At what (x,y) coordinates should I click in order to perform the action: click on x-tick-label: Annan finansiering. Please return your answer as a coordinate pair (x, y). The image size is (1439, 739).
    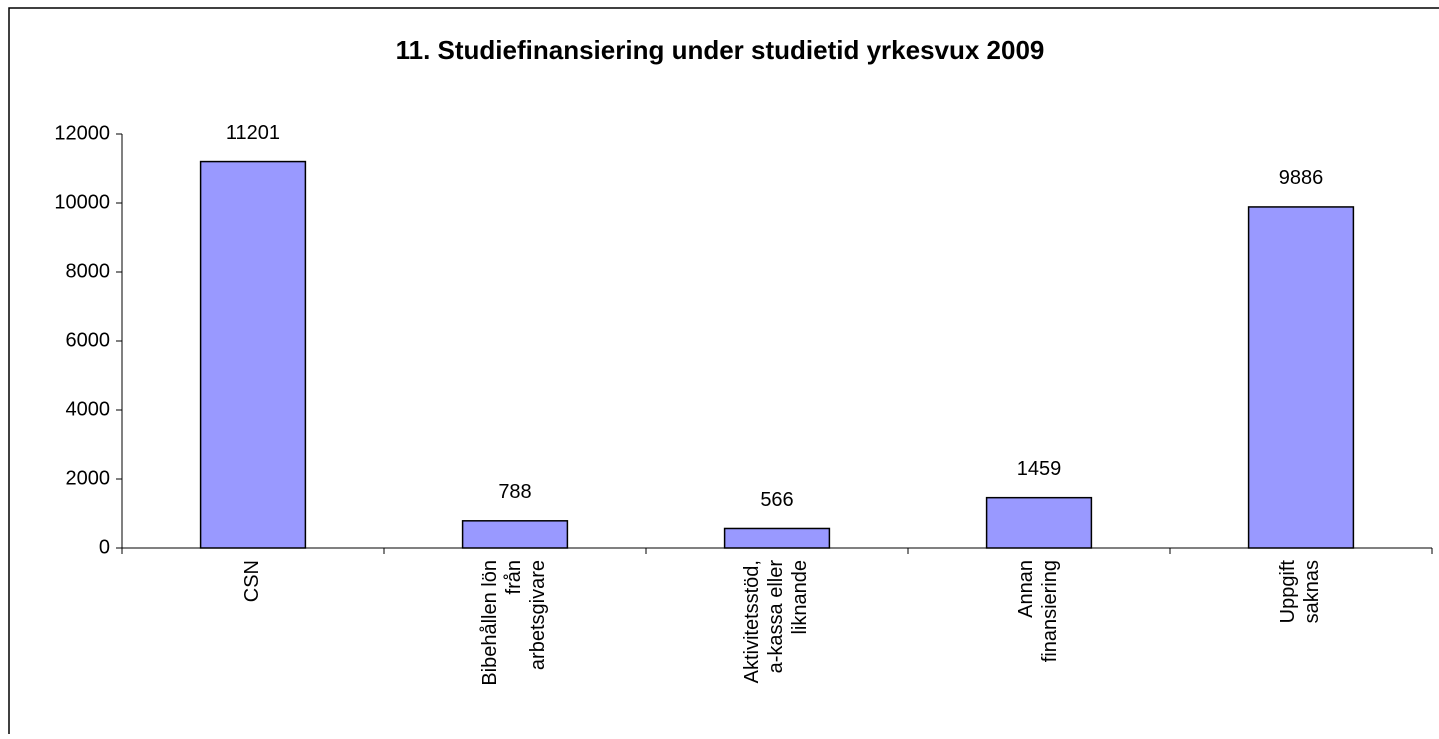
    Looking at the image, I should click on (1038, 611).